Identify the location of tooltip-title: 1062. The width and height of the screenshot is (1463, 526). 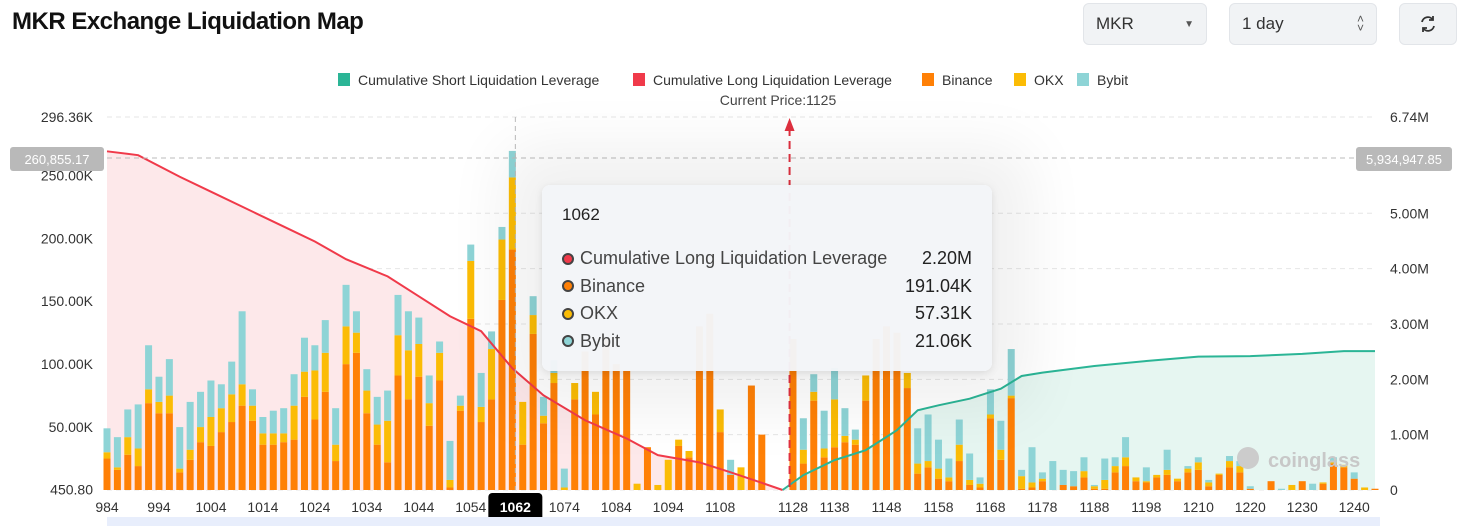
(581, 214).